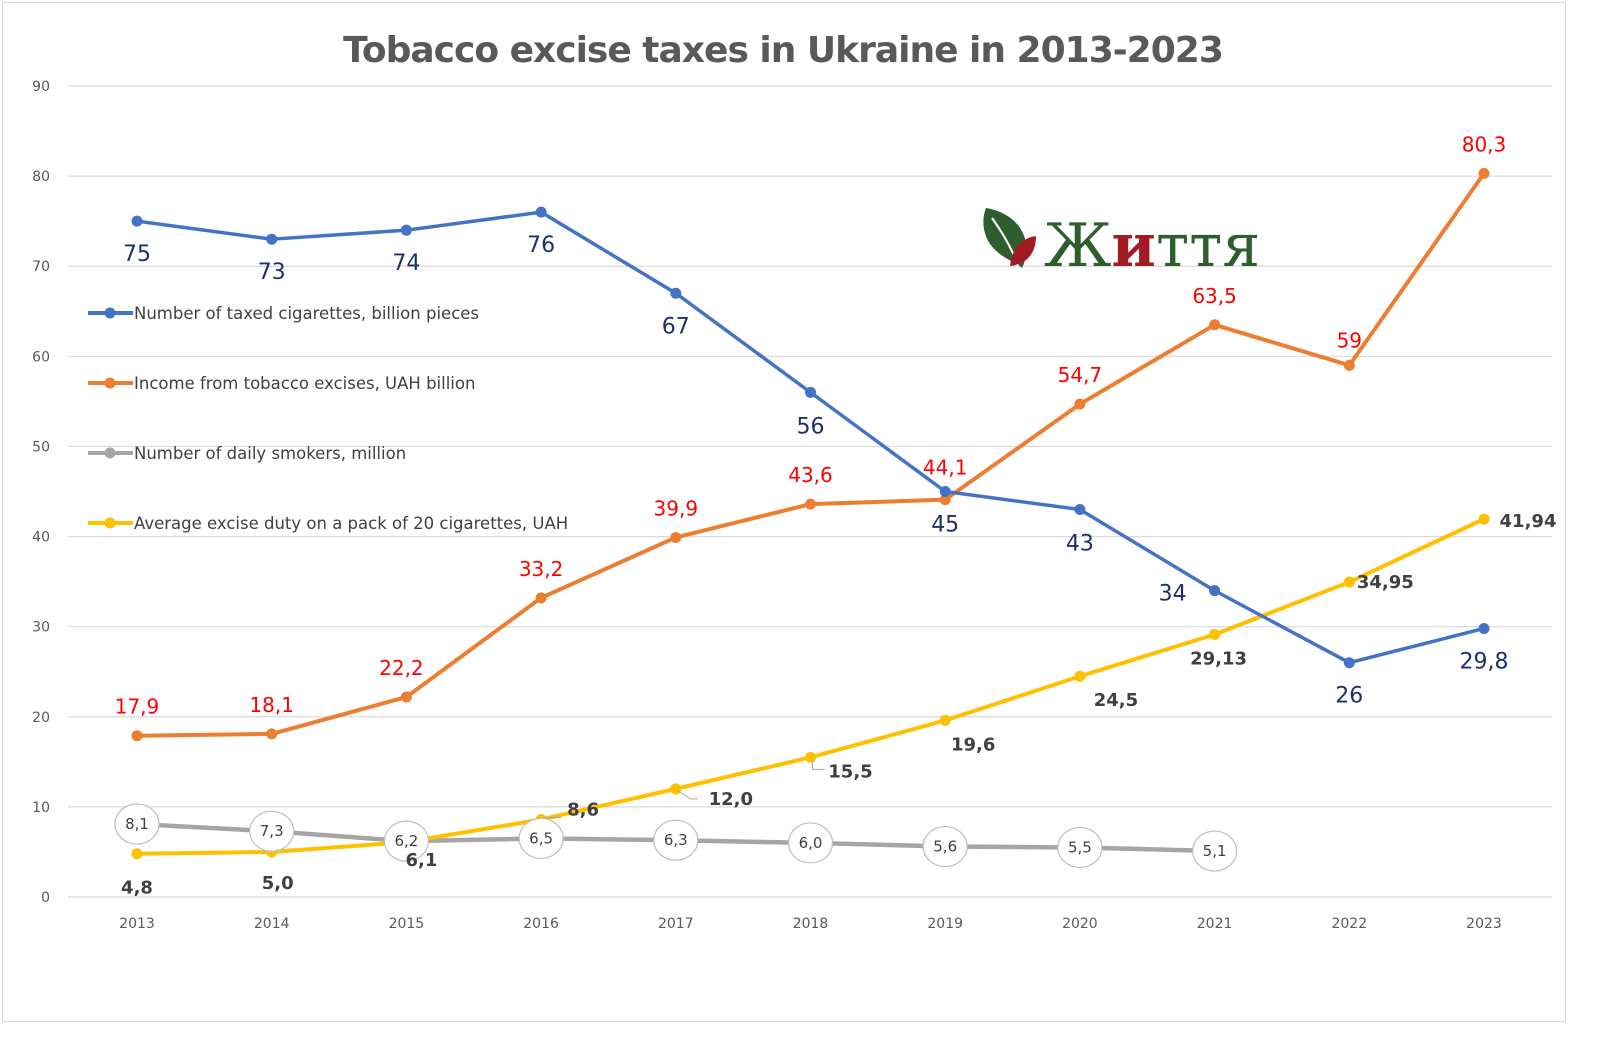  Describe the element at coordinates (41, 87) in the screenshot. I see `y-tick-label: 90` at that location.